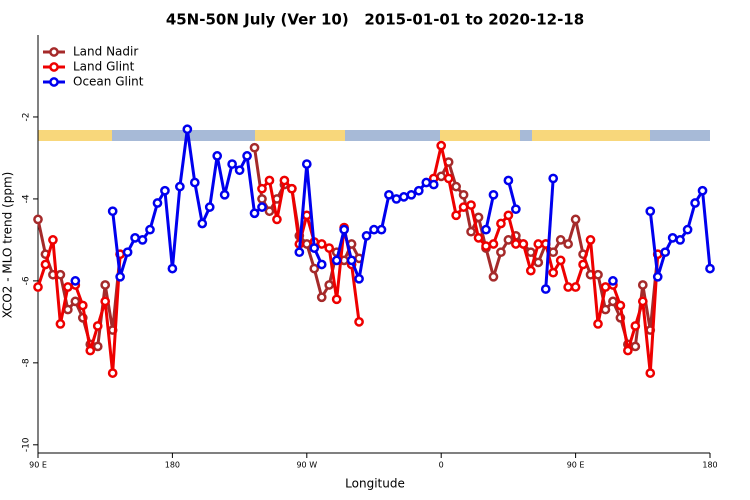 This screenshot has height=500, width=750. I want to click on x-tick-label: 90 W, so click(306, 465).